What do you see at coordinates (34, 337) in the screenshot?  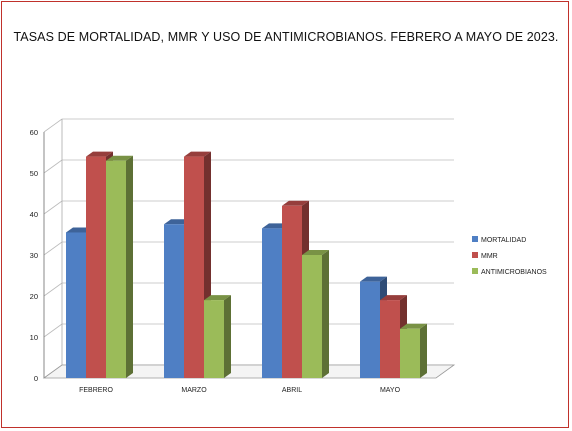 I see `y-tick-label: 10` at bounding box center [34, 337].